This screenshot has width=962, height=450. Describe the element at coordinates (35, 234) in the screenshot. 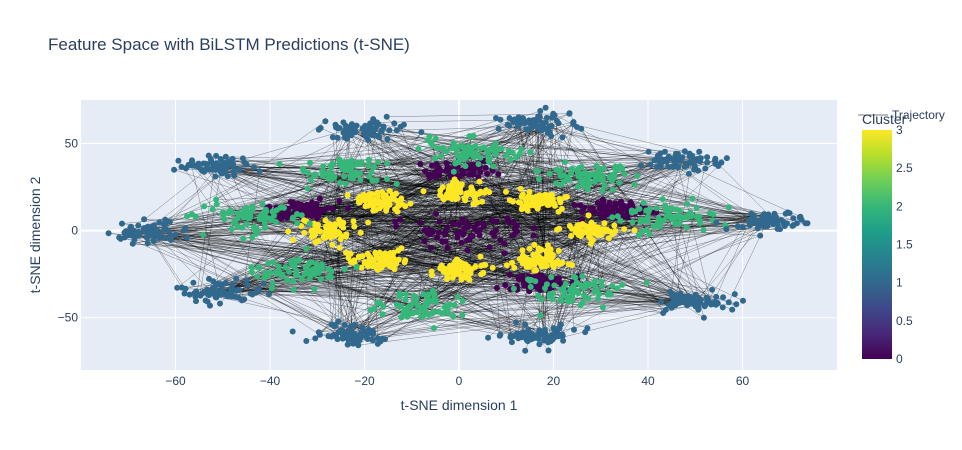

I see `y-axis-title: t-SNE dimension 2` at that location.